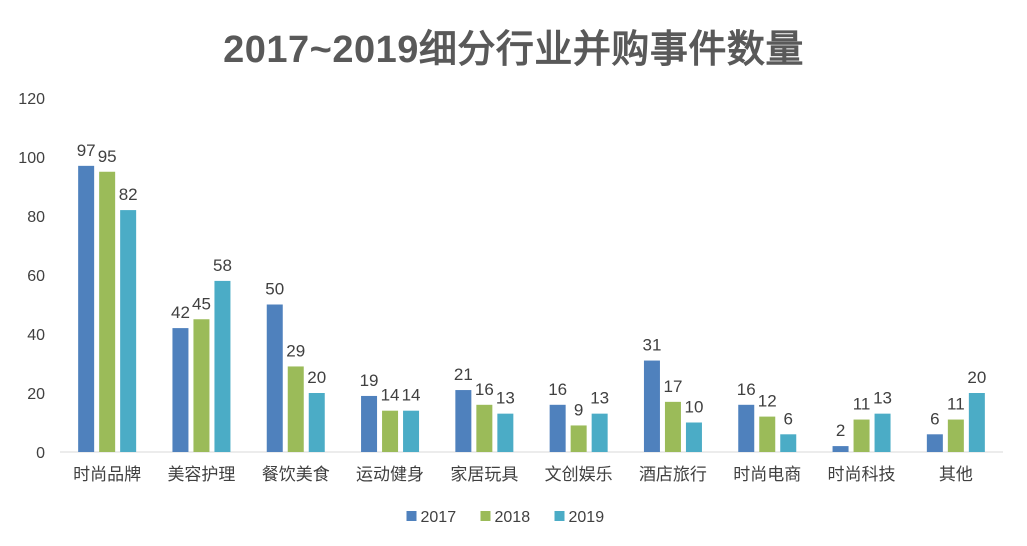 The height and width of the screenshot is (546, 1027). I want to click on data-label: 95, so click(107, 156).